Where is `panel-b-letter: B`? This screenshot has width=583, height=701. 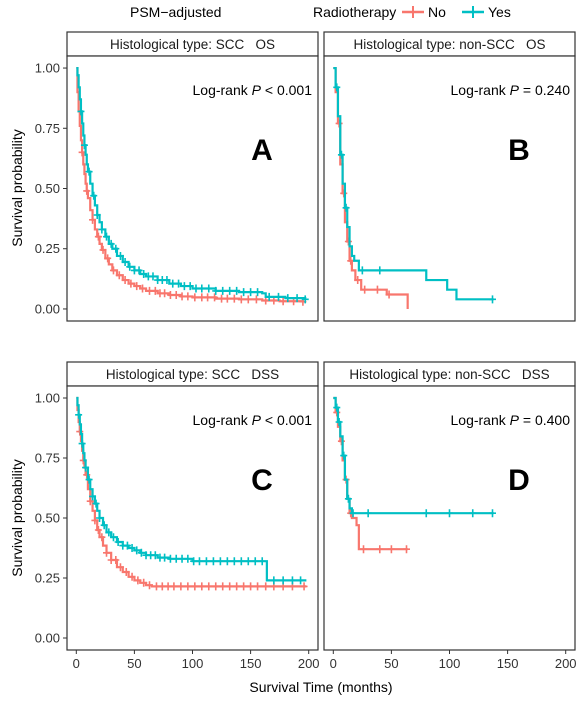
panel-b-letter: B is located at coordinates (519, 150).